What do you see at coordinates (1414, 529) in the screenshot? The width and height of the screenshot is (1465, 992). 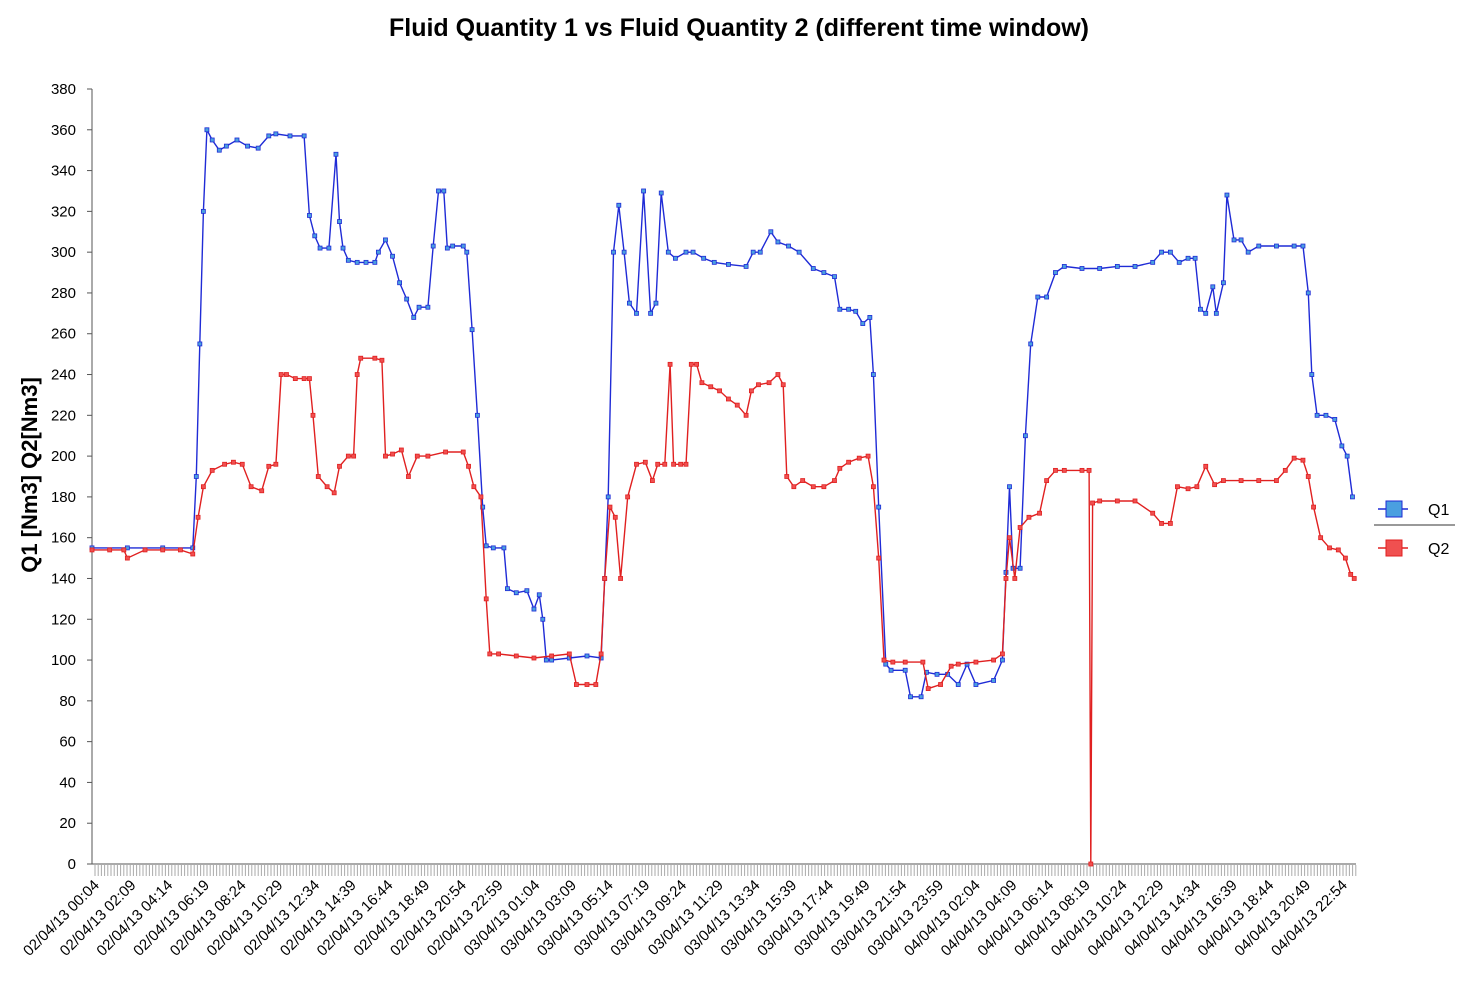 I see `legend: Q1 Q2` at bounding box center [1414, 529].